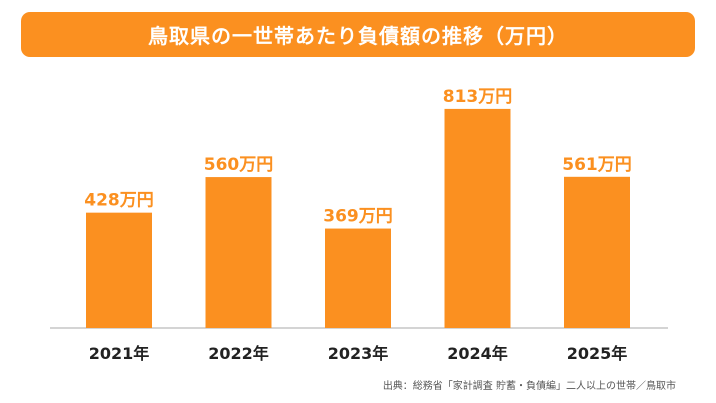  I want to click on chart-title-banner: 鳥取県の一世帯あたり負債額の推移（万円）, so click(358, 34).